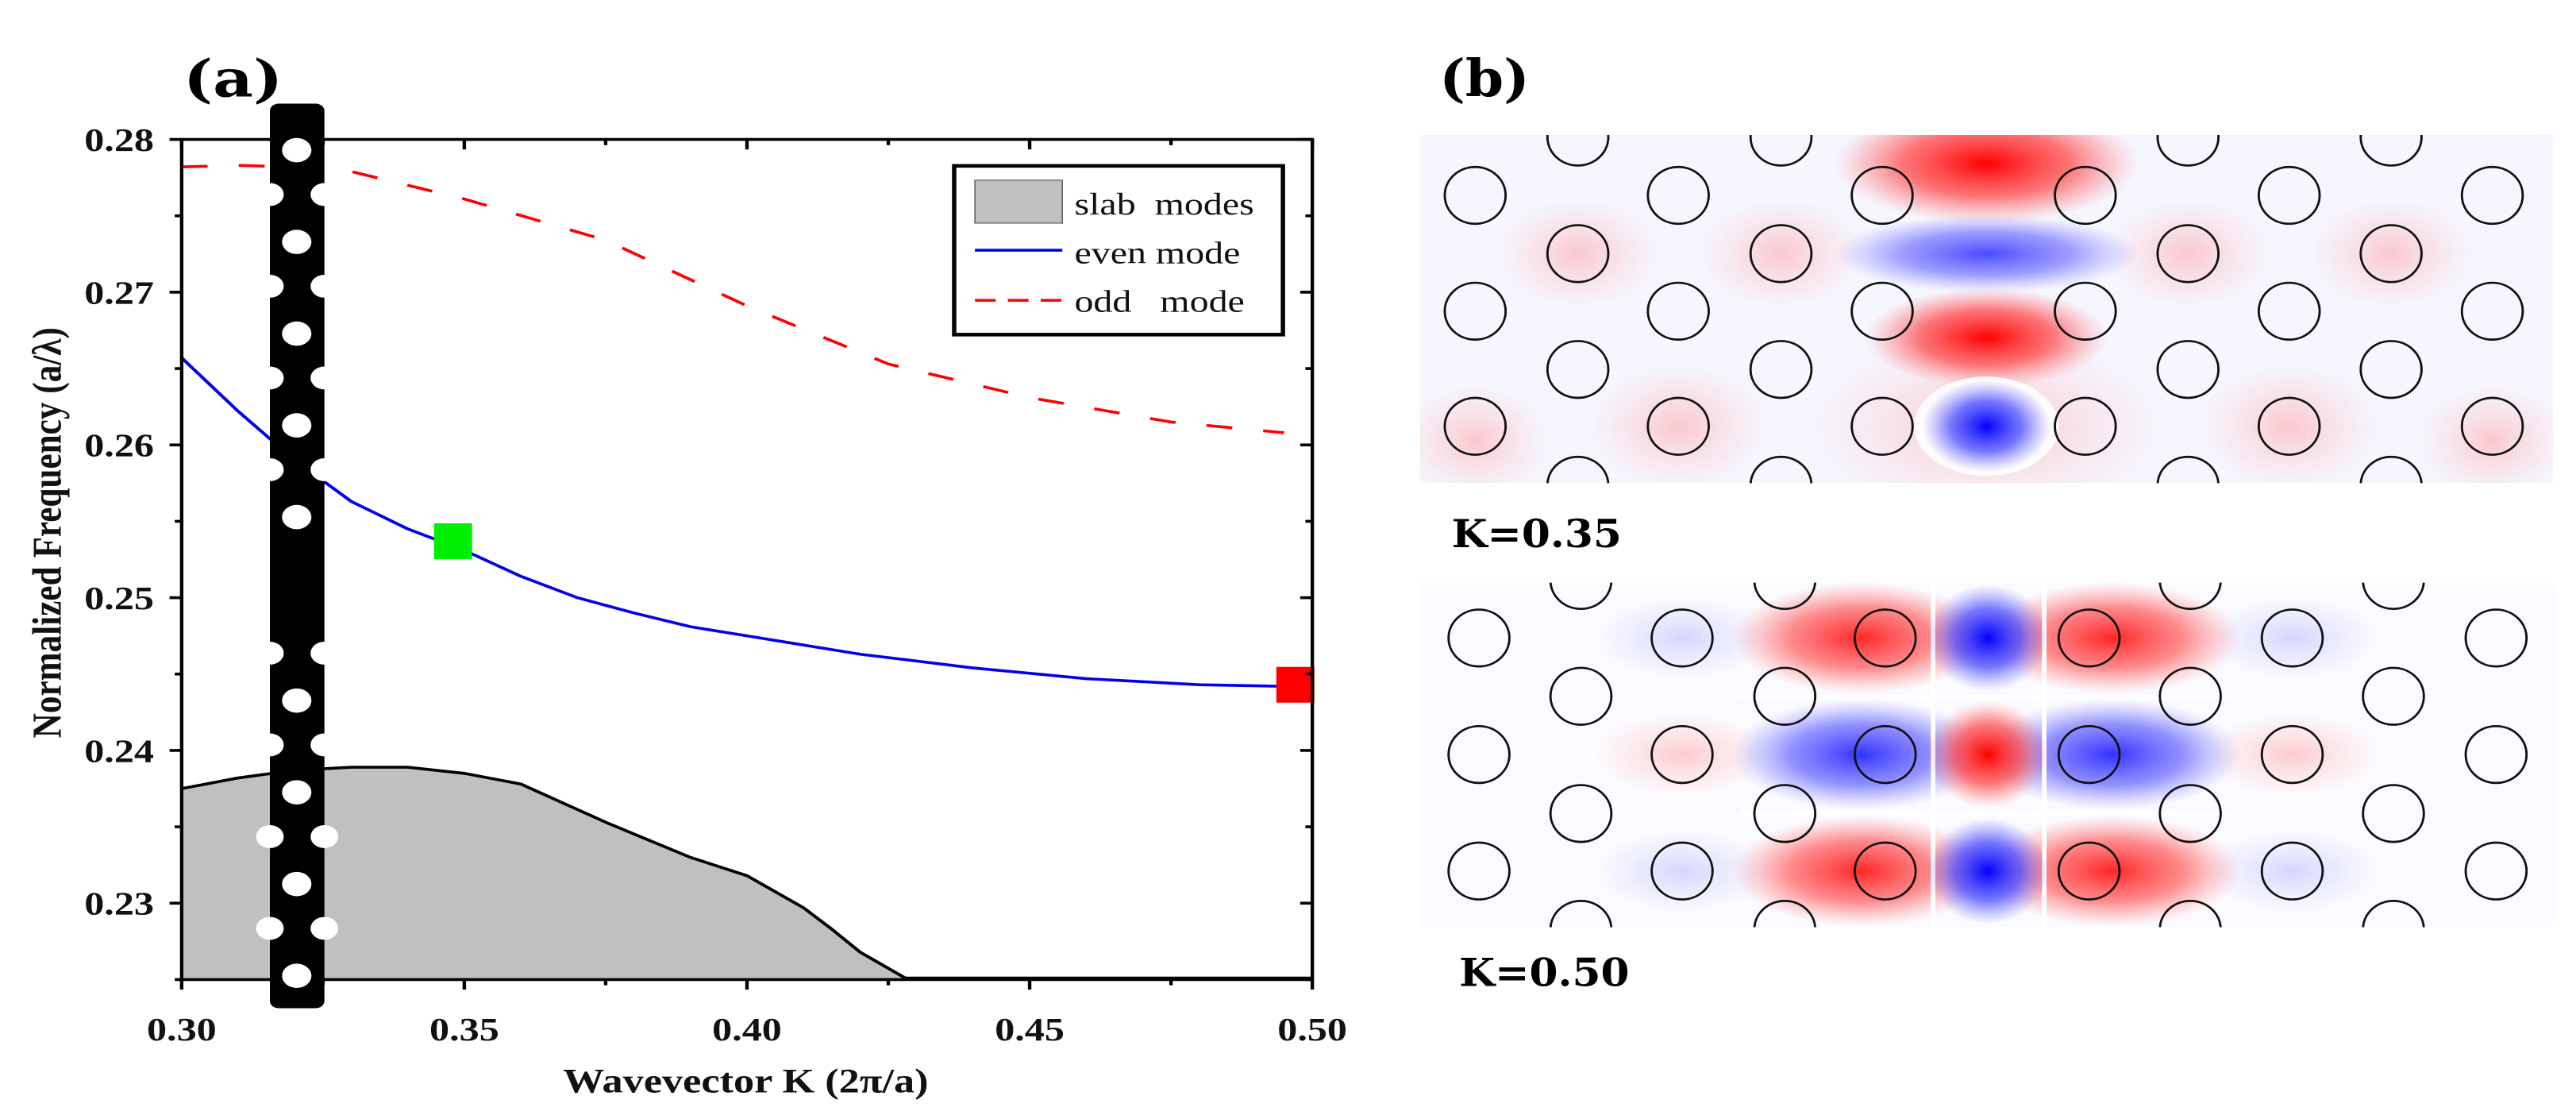 The image size is (2576, 1119). Describe the element at coordinates (1295, 685) in the screenshot. I see `marker-k050` at that location.